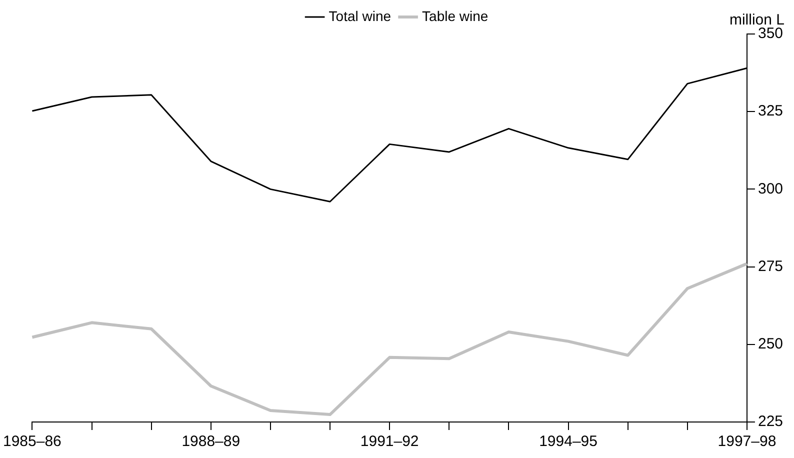 This screenshot has height=458, width=794. Describe the element at coordinates (389, 441) in the screenshot. I see `x-tick-label: 1991–92` at that location.